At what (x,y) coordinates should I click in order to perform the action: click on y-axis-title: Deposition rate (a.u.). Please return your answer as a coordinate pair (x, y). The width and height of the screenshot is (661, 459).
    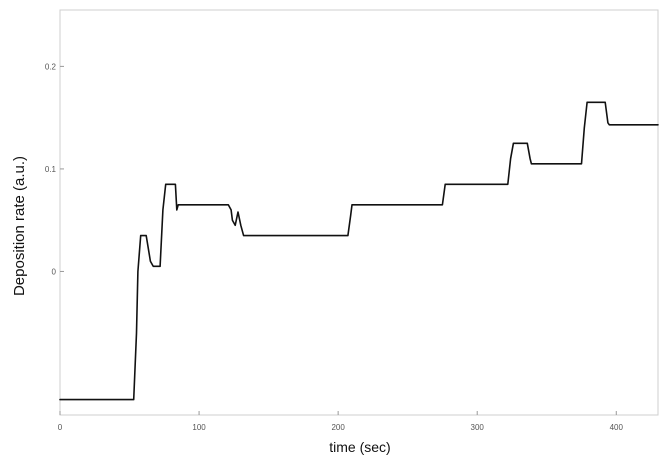
    Looking at the image, I should click on (19, 226).